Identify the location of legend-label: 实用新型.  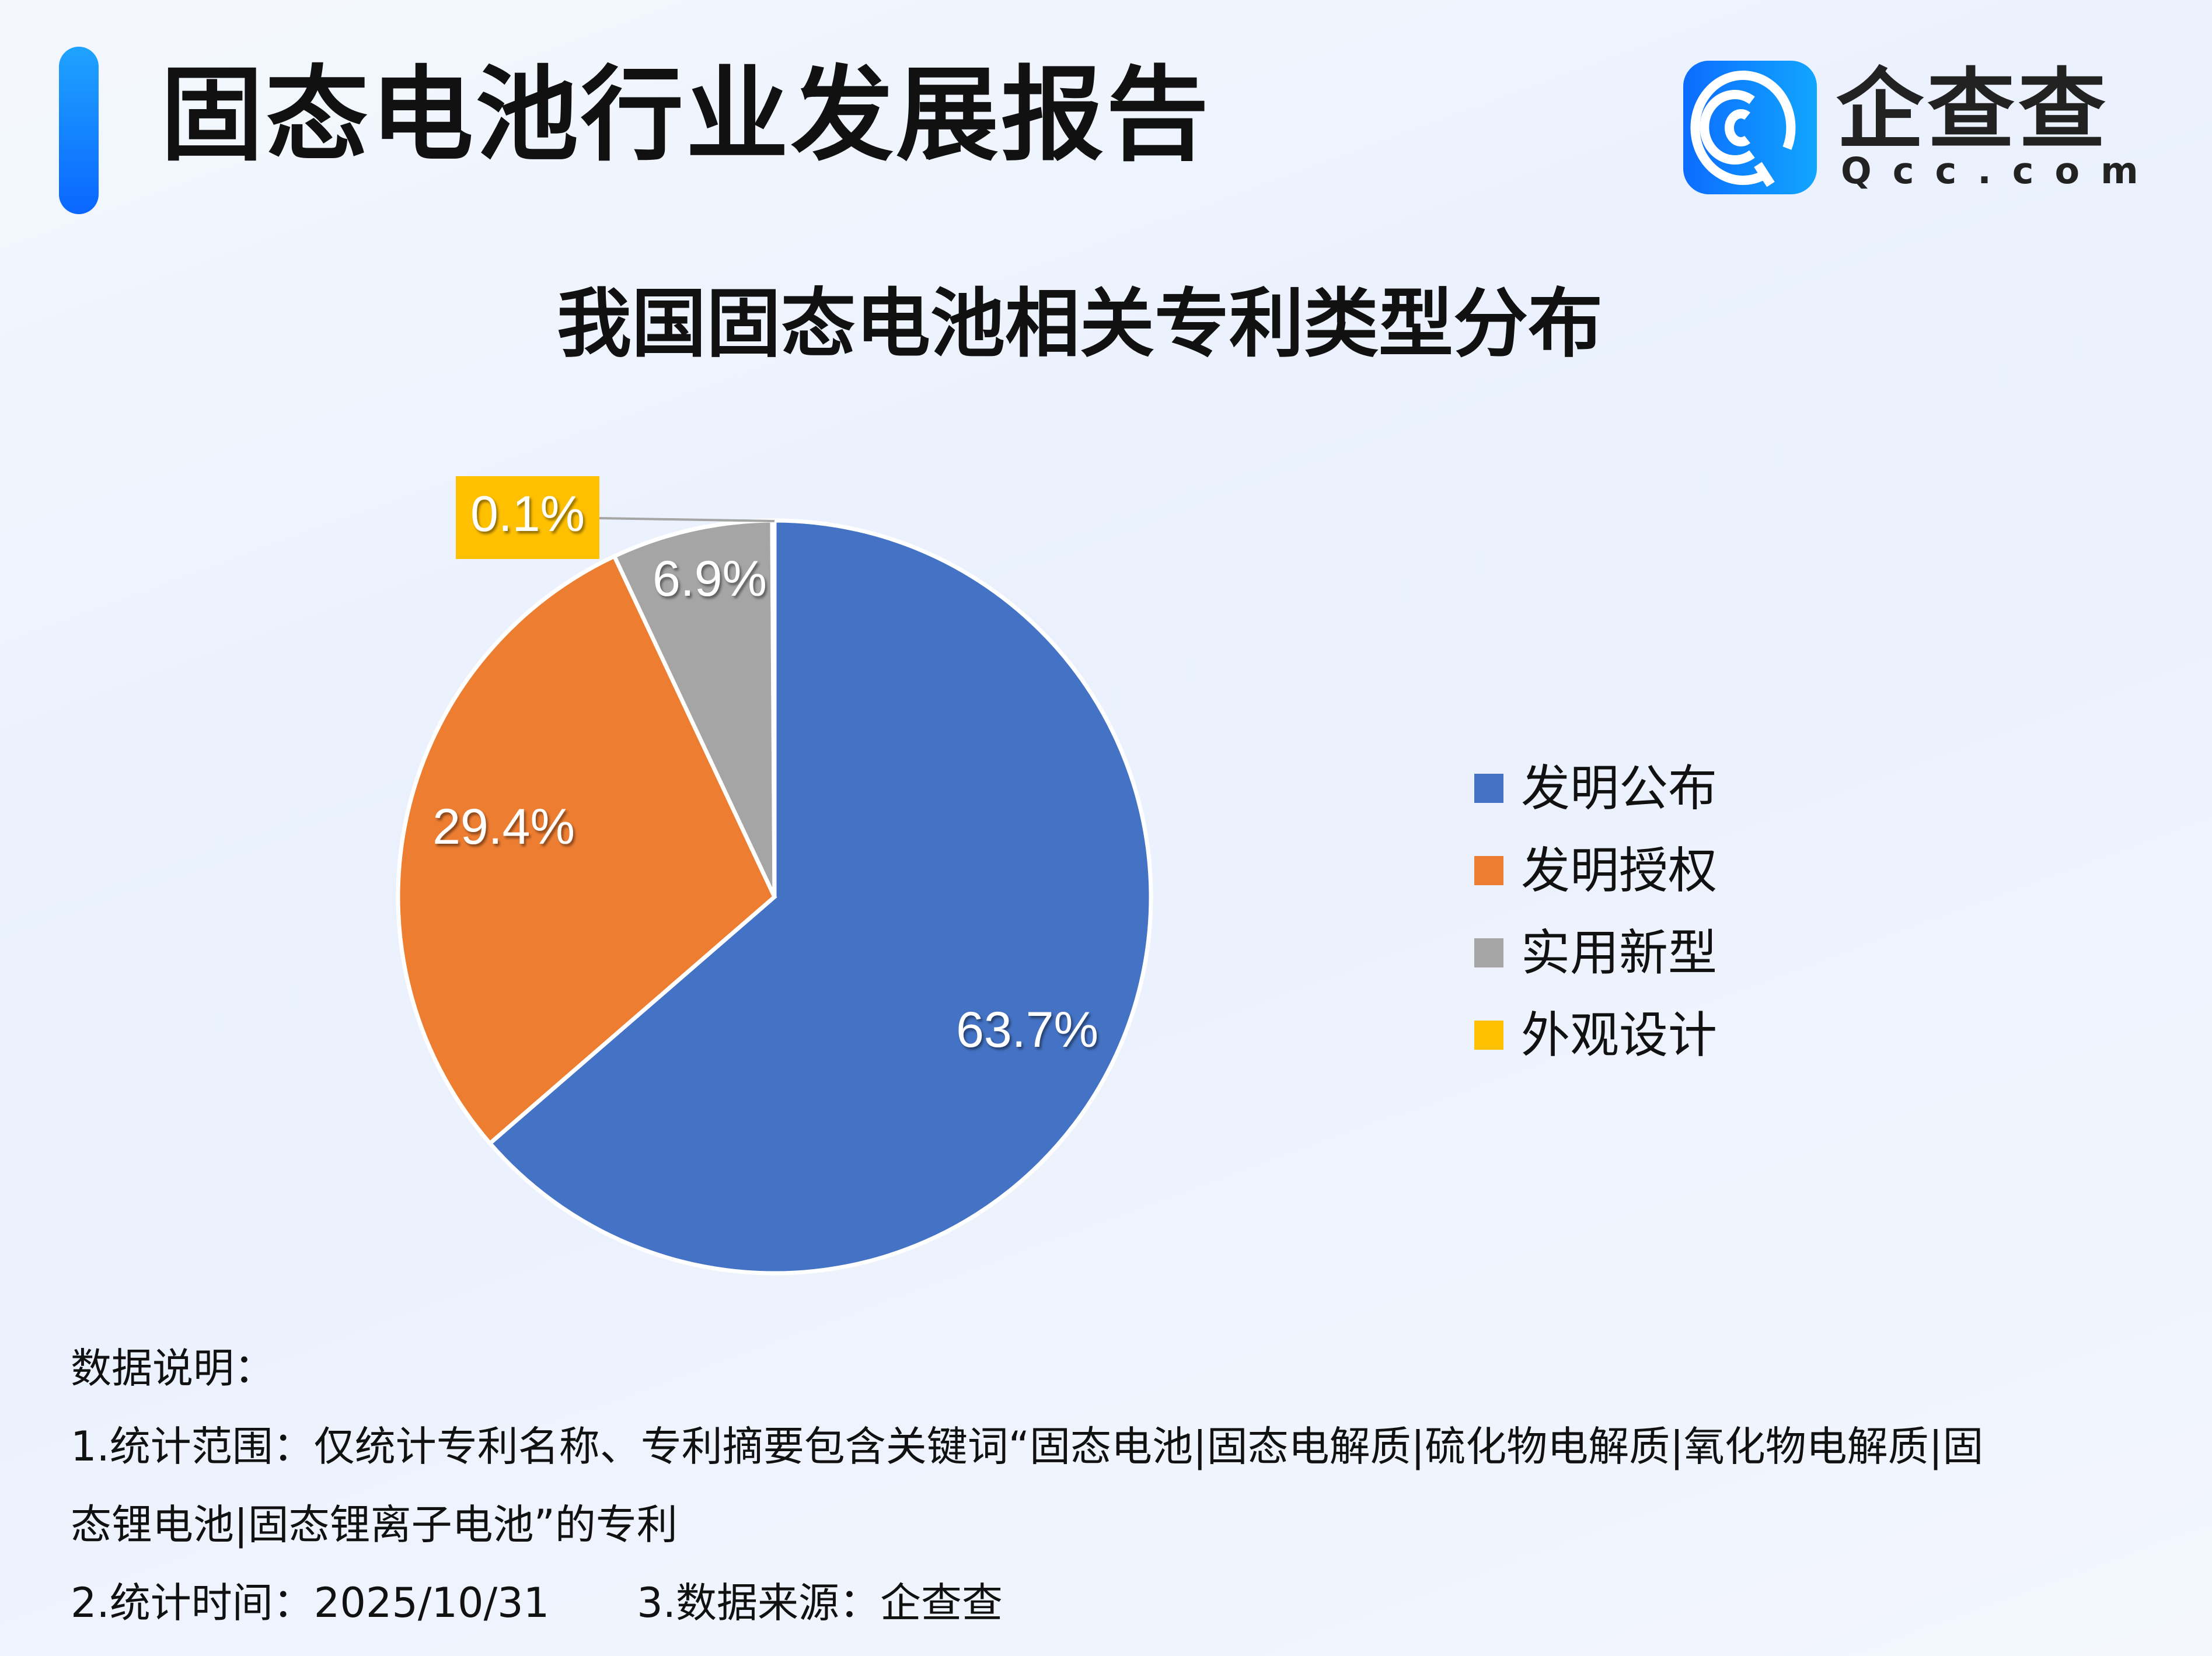
(1619, 952).